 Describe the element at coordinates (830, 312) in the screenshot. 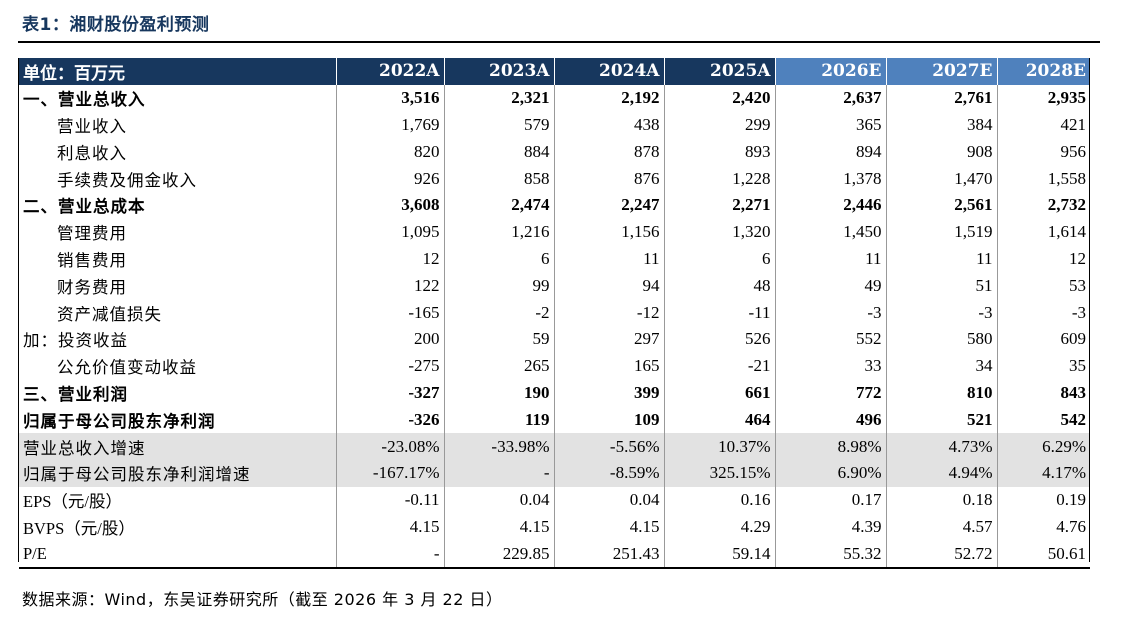

I see `cell-value: -3` at that location.